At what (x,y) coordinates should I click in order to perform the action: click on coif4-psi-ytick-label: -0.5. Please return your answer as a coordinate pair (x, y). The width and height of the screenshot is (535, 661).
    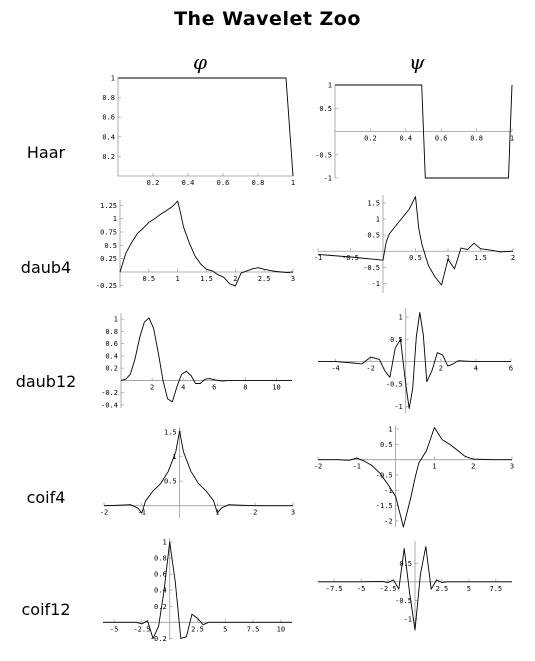
    Looking at the image, I should click on (384, 475).